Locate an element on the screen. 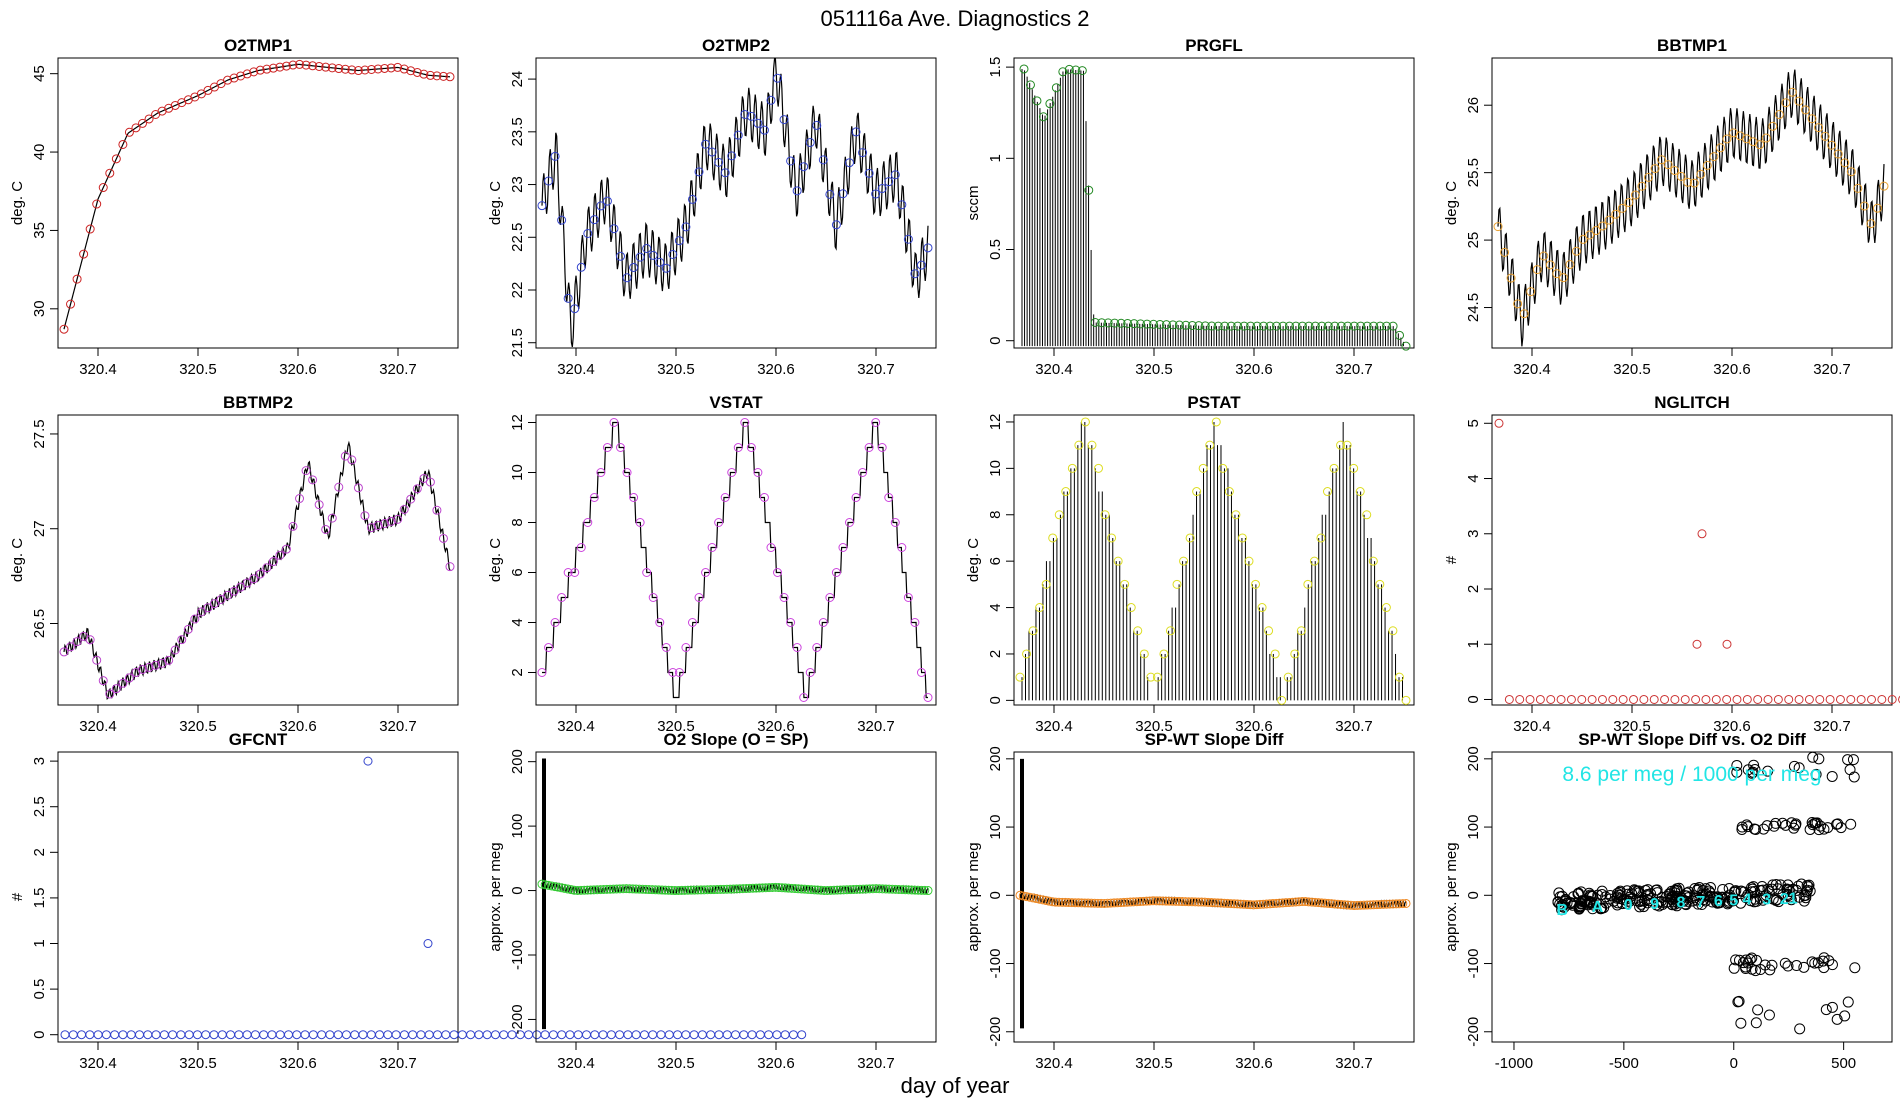  plot-frame is located at coordinates (1214, 560).